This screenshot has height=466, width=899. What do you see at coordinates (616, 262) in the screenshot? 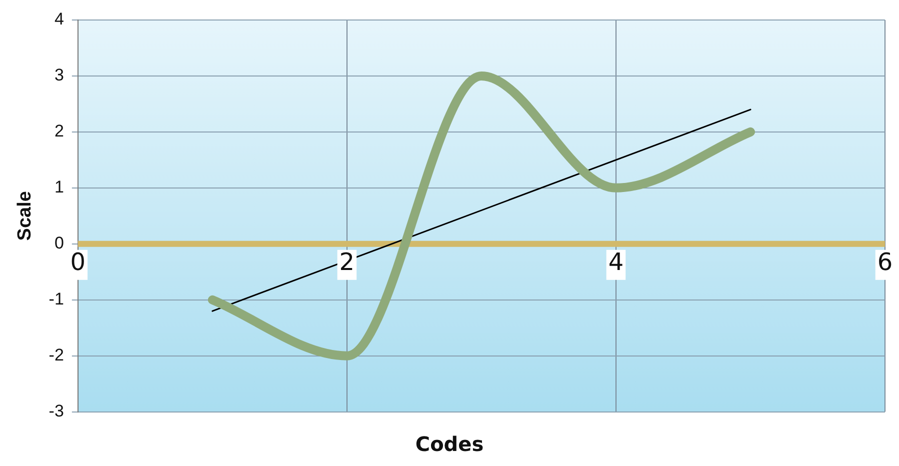
I see `x-tick-label: 4` at bounding box center [616, 262].